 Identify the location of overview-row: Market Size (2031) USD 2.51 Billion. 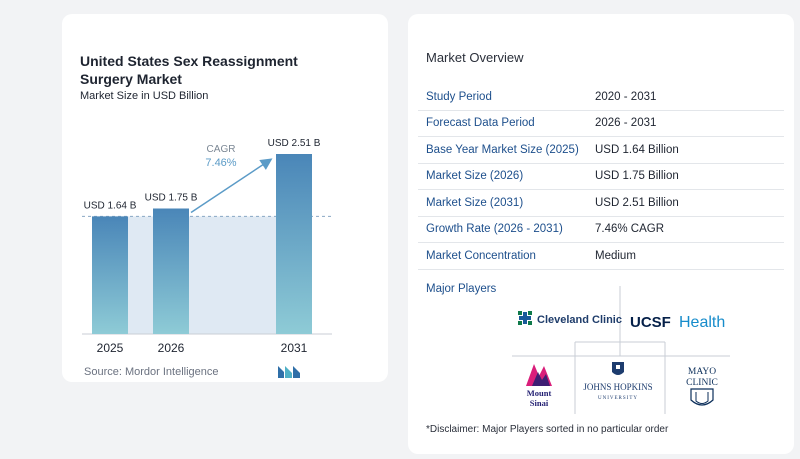
(601, 203).